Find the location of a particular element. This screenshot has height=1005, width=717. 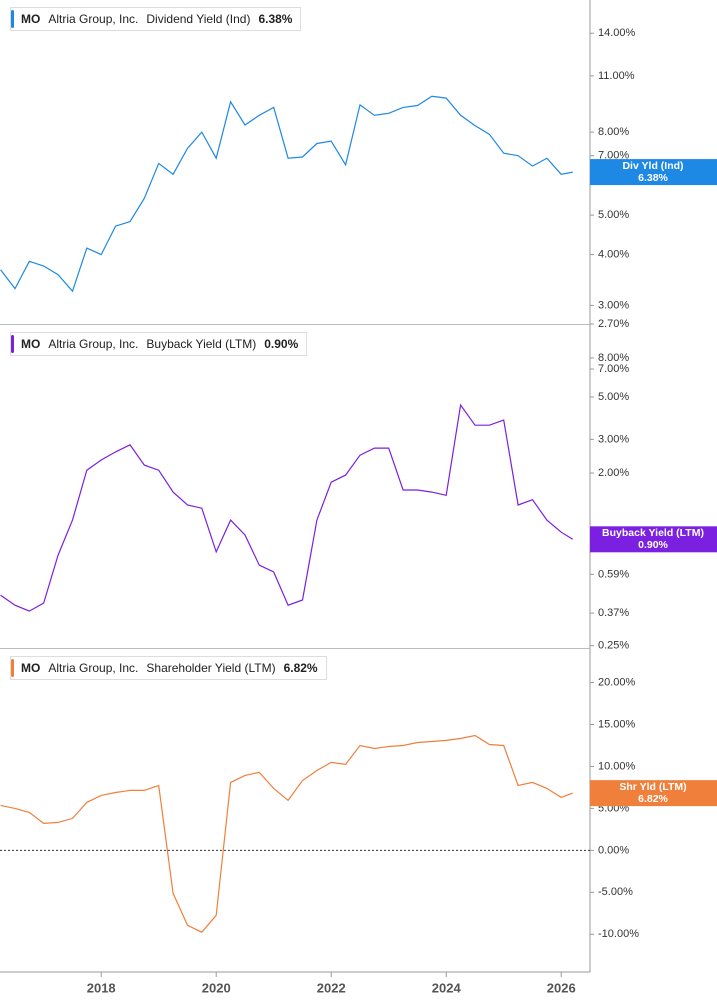

x-tick-label: 2026 is located at coordinates (561, 987).